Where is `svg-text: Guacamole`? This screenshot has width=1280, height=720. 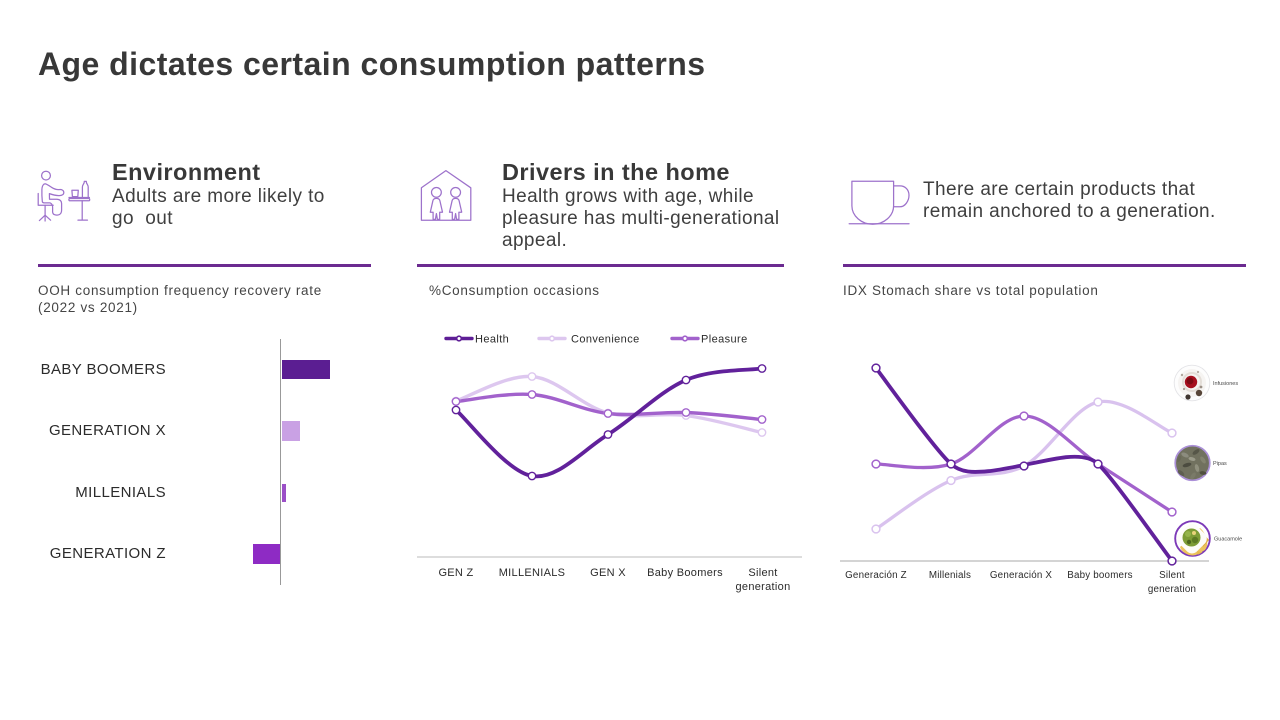 svg-text: Guacamole is located at coordinates (1228, 540).